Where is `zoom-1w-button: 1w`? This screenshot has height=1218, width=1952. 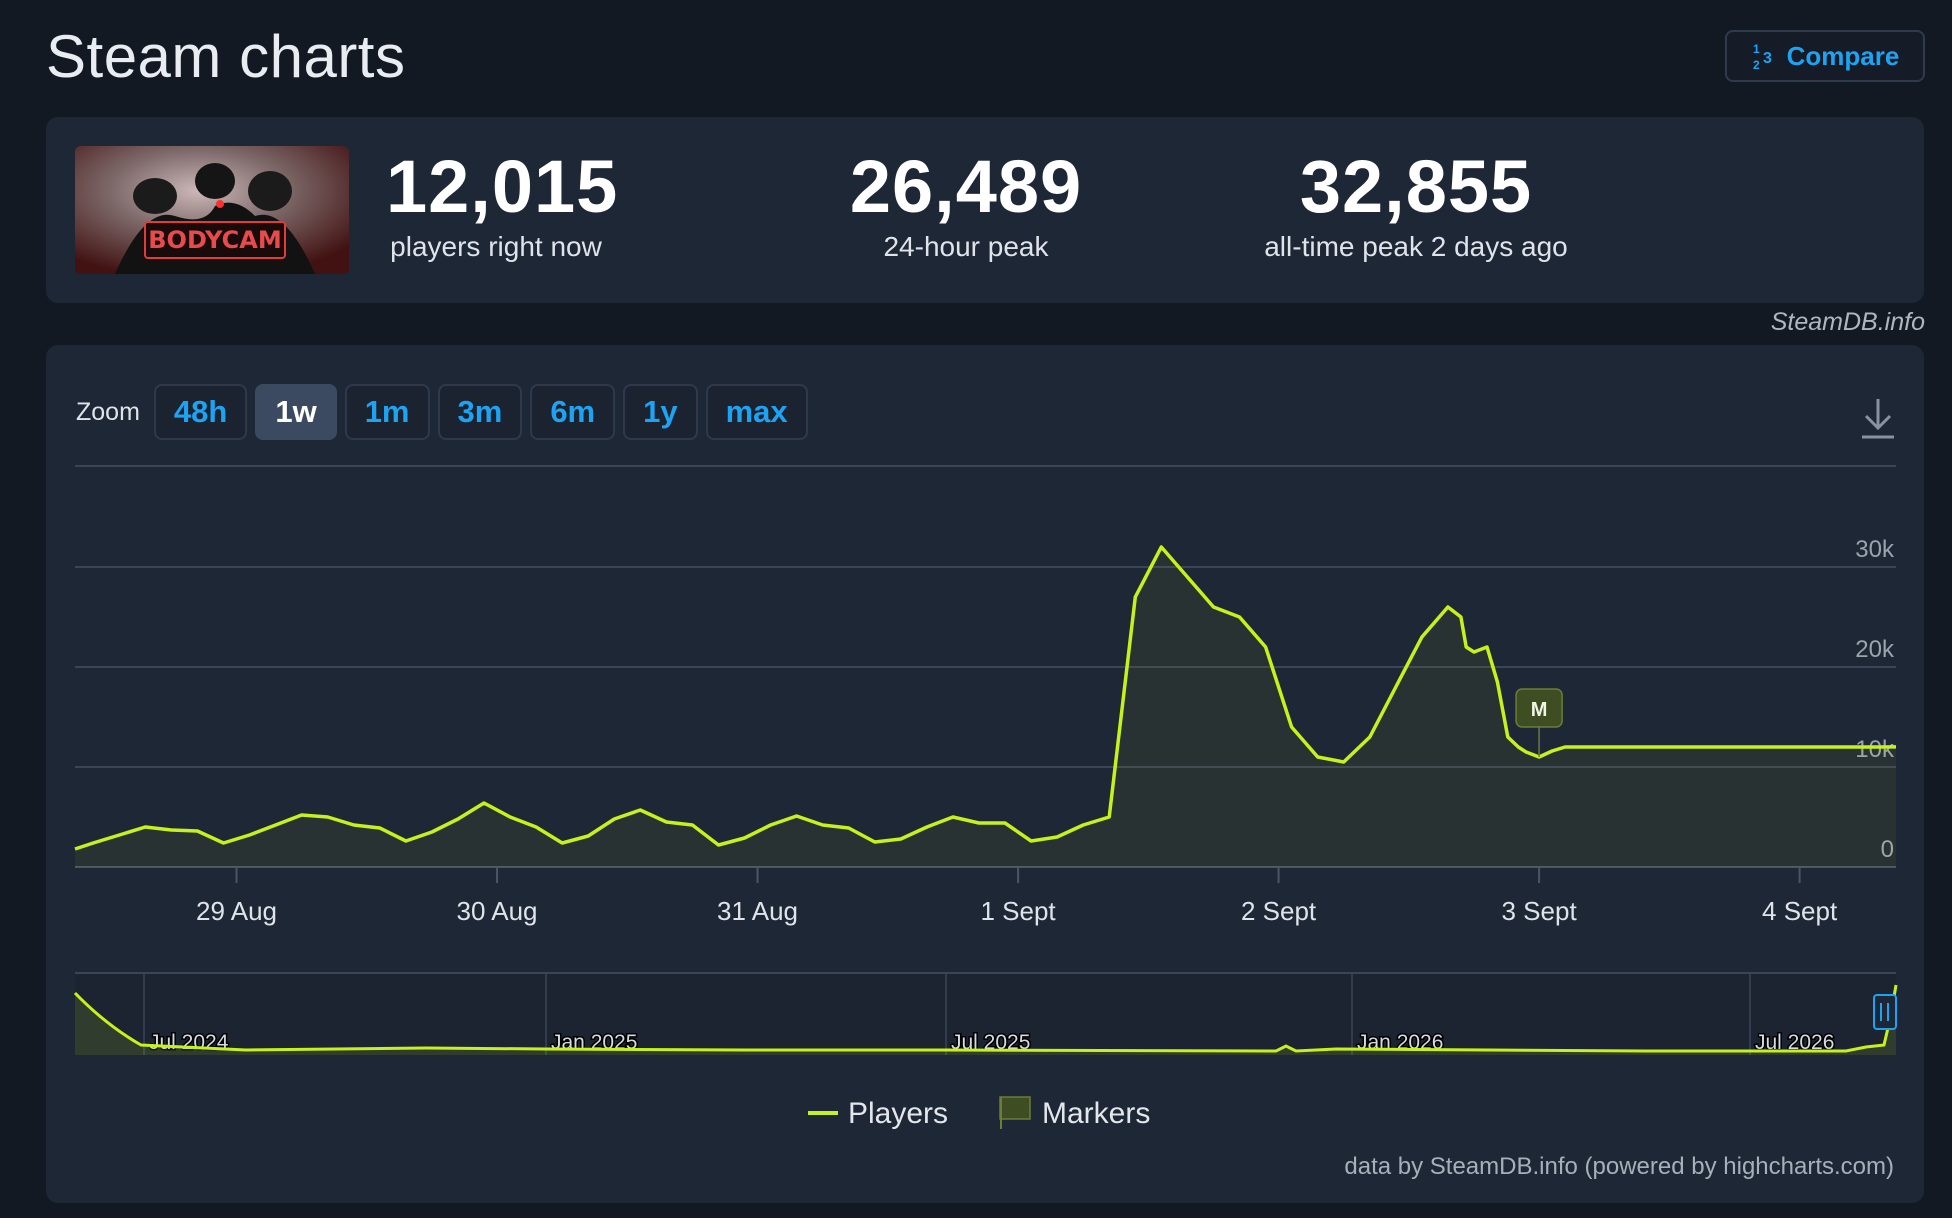
zoom-1w-button: 1w is located at coordinates (296, 412).